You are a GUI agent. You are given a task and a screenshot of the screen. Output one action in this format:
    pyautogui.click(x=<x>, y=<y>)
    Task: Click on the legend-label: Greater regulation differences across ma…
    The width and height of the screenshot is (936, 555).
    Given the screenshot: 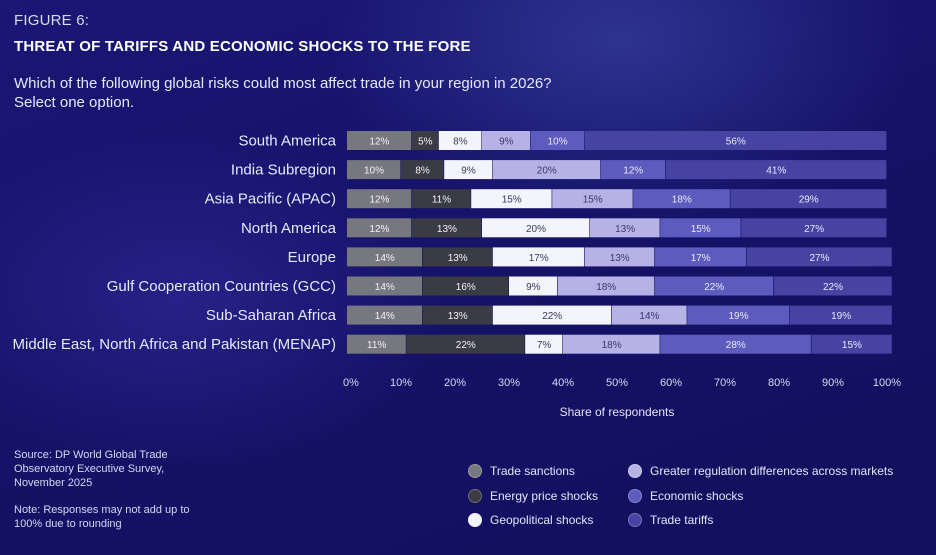 What is the action you would take?
    pyautogui.click(x=772, y=471)
    